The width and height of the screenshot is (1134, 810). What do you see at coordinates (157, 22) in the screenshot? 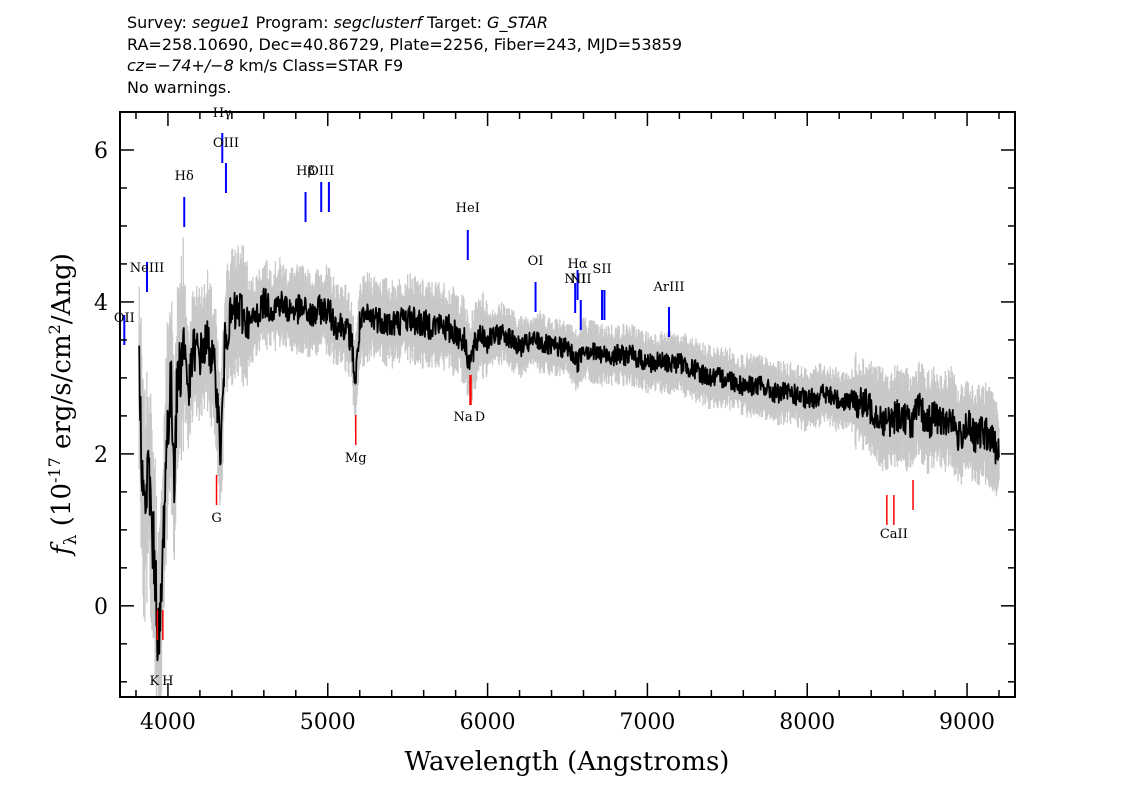
I see `survey-label: Survey:` at bounding box center [157, 22].